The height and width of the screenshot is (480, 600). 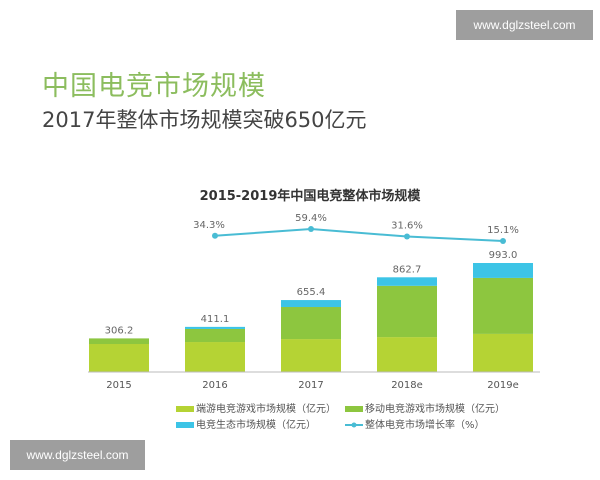 I want to click on x-tick-label: 2017, so click(x=310, y=385).